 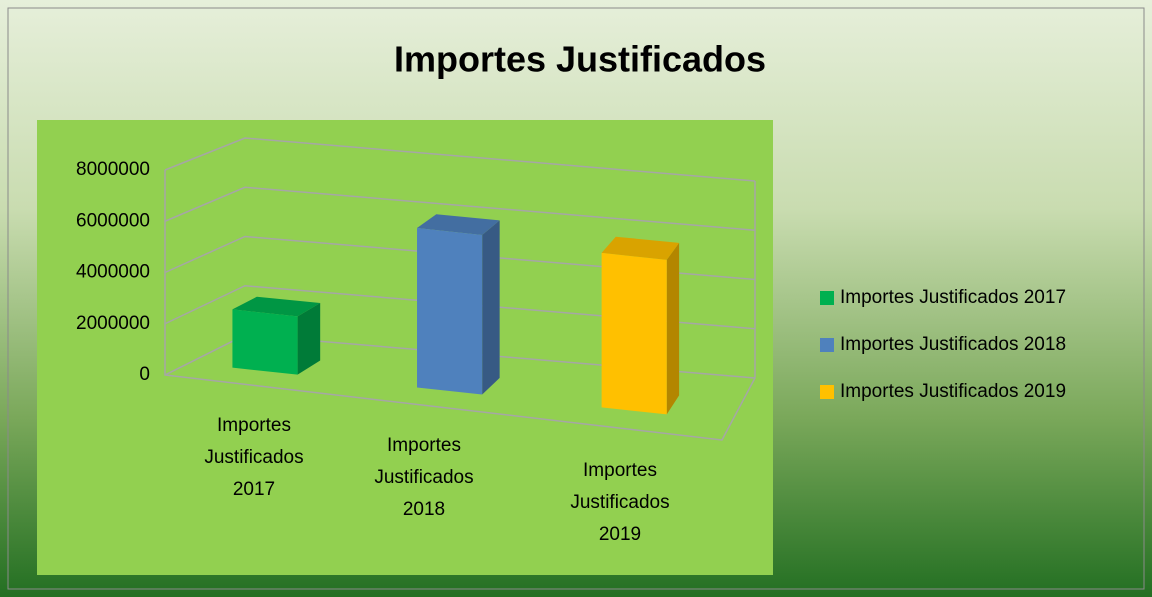 I want to click on legend-label: Importes Justificados 2019, so click(x=953, y=391).